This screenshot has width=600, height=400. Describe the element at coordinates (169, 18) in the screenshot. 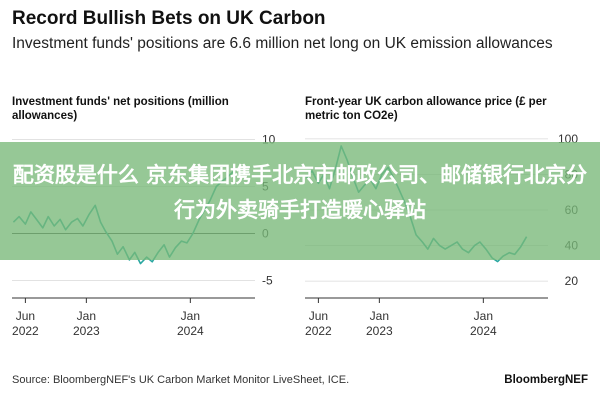

I see `chart-title: Record Bullish Bets on UK Carbon` at that location.